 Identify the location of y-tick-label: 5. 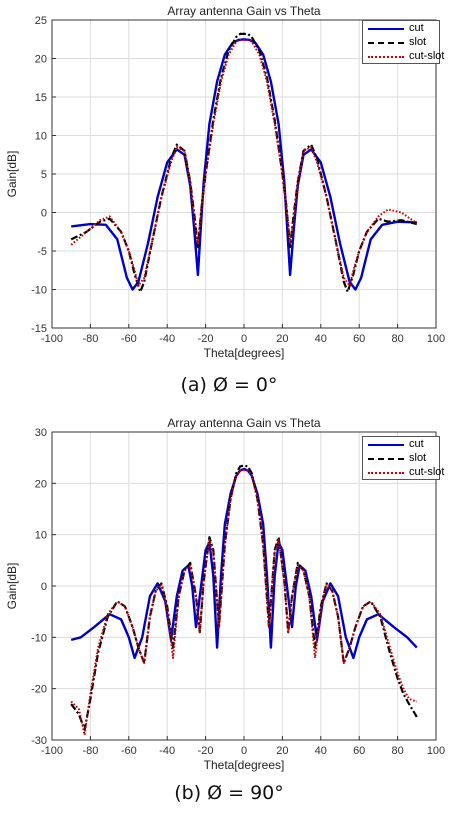
(44, 175).